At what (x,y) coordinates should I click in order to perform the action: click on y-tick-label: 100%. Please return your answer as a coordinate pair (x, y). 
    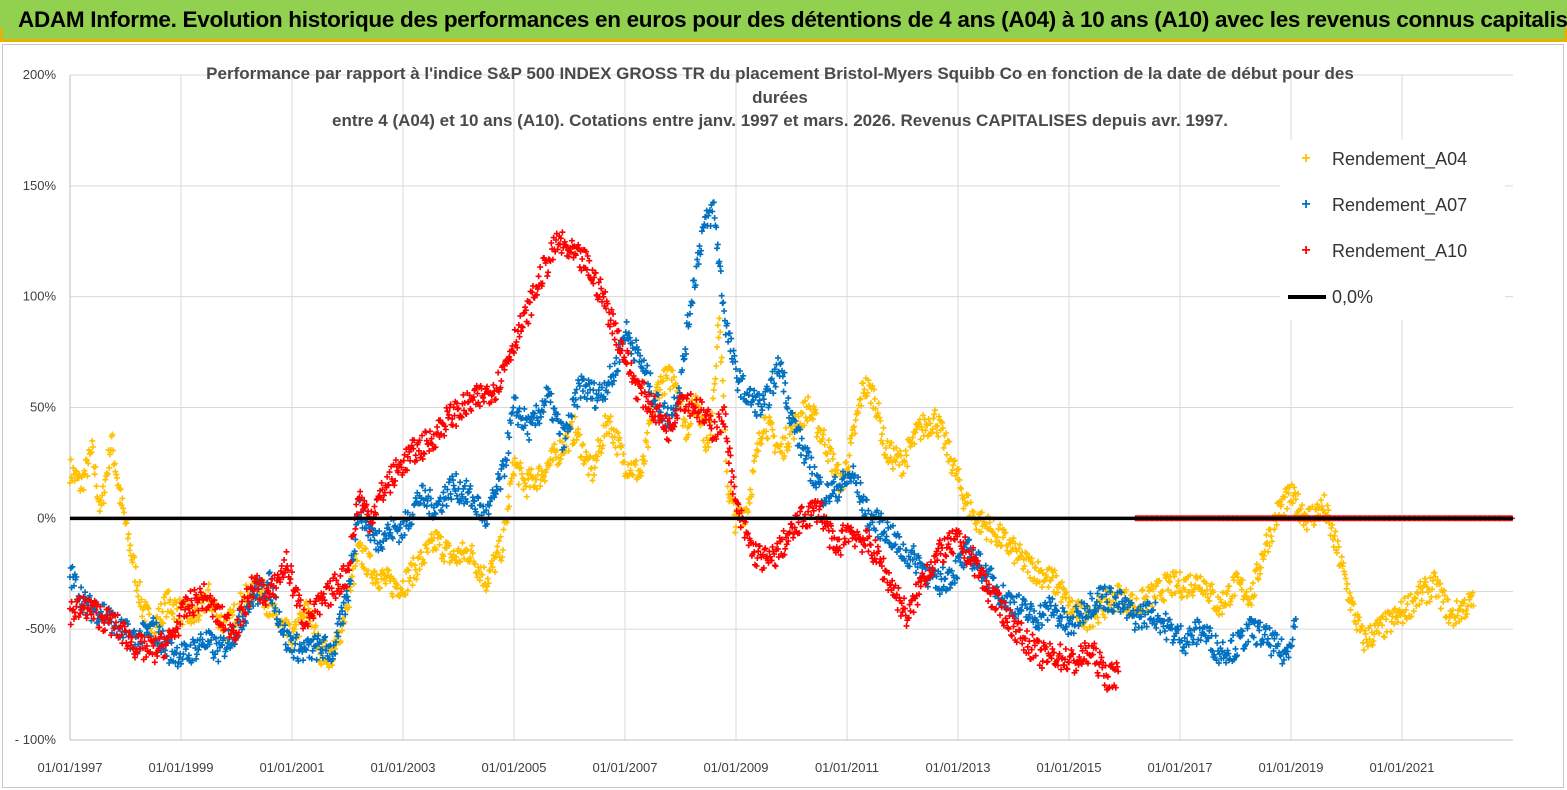
    Looking at the image, I should click on (40, 296).